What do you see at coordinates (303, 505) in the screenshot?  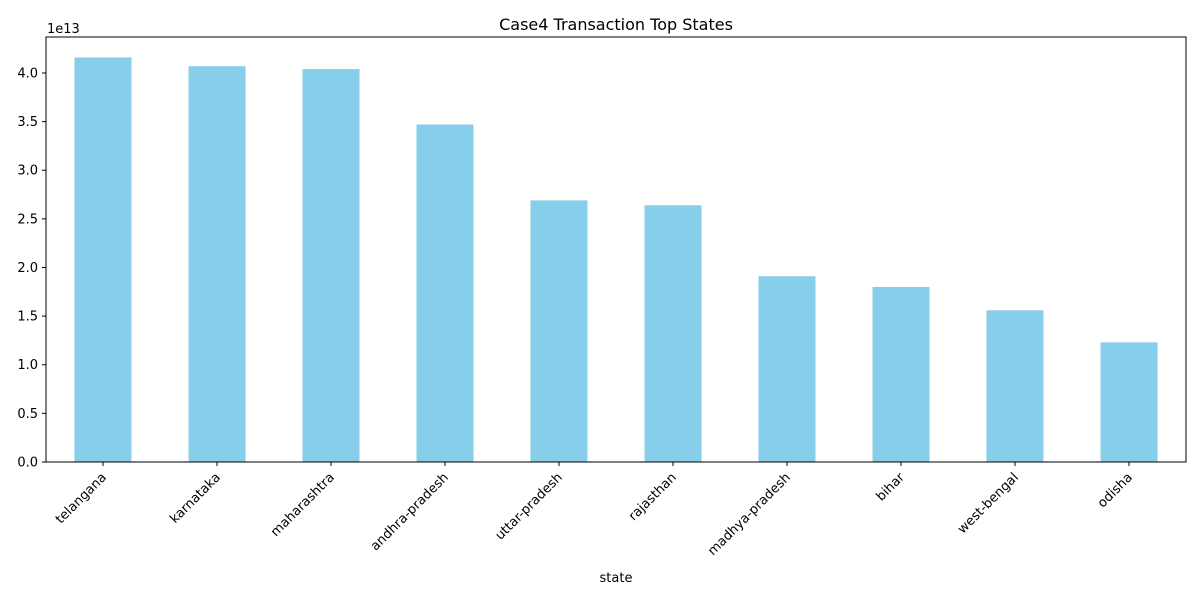 I see `x-tick-label: maharashtra` at bounding box center [303, 505].